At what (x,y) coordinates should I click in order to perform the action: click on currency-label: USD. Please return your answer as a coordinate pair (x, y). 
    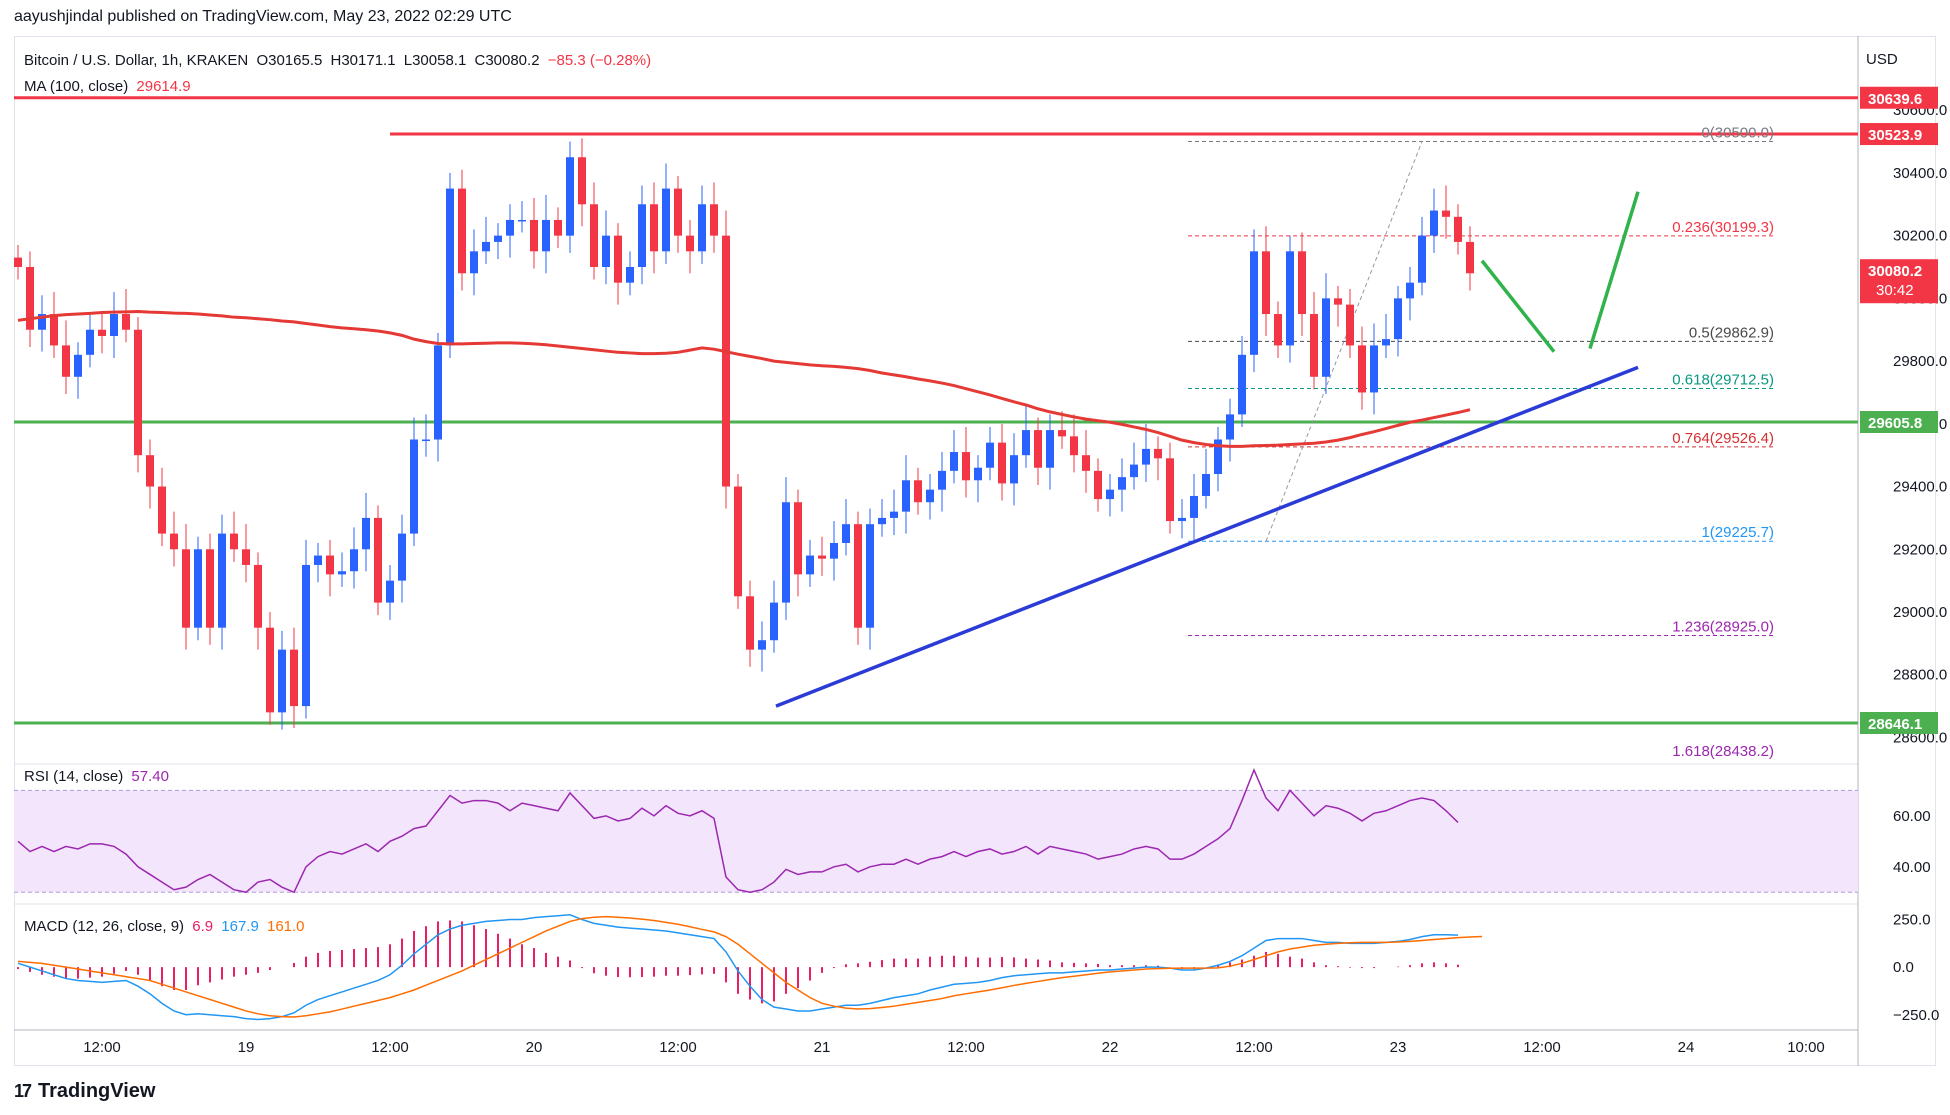
    Looking at the image, I should click on (1882, 59).